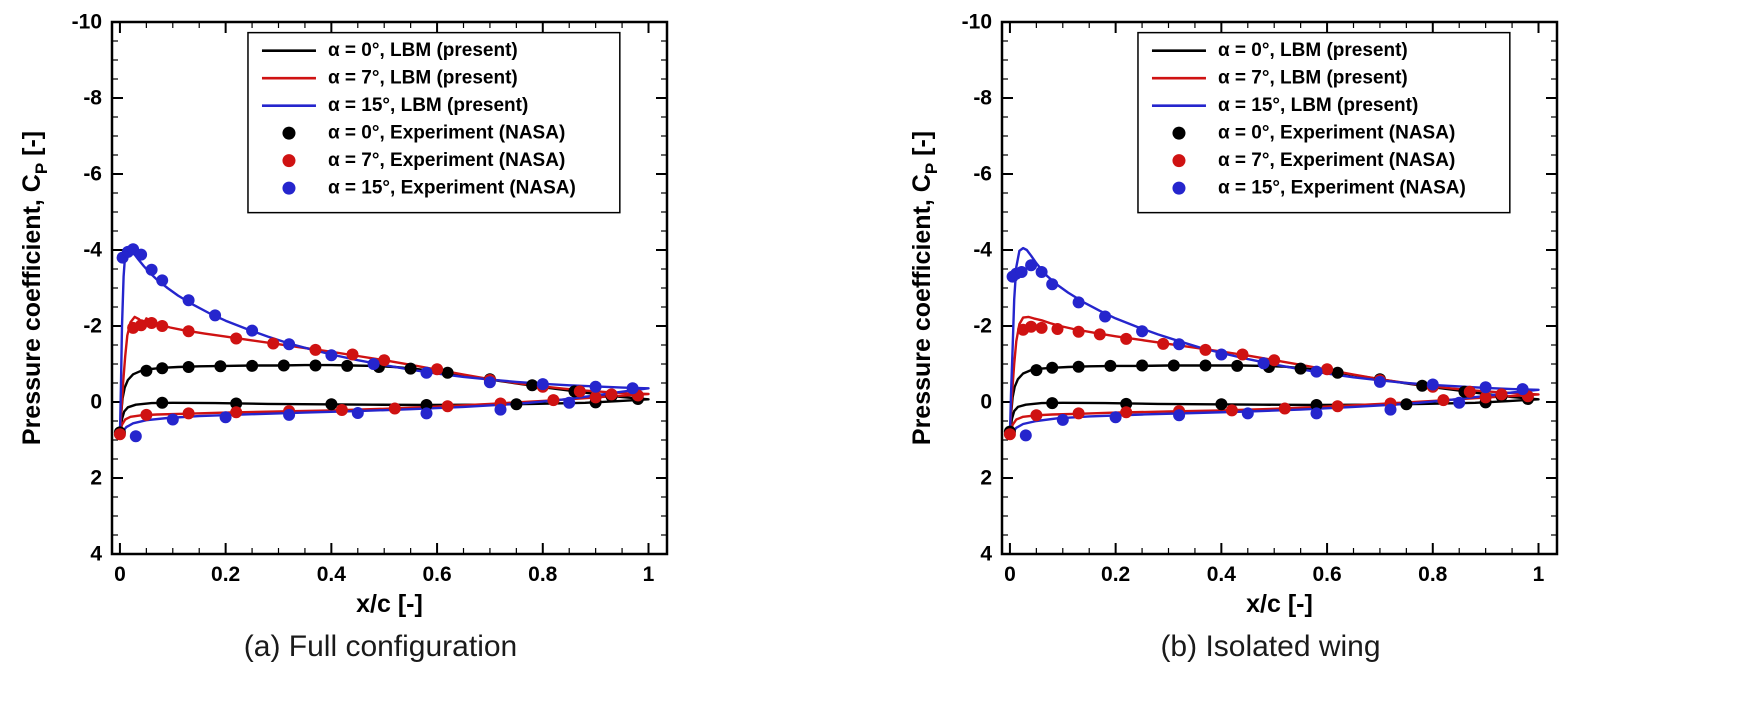  Describe the element at coordinates (649, 574) in the screenshot. I see `x-tick-label: 1` at that location.